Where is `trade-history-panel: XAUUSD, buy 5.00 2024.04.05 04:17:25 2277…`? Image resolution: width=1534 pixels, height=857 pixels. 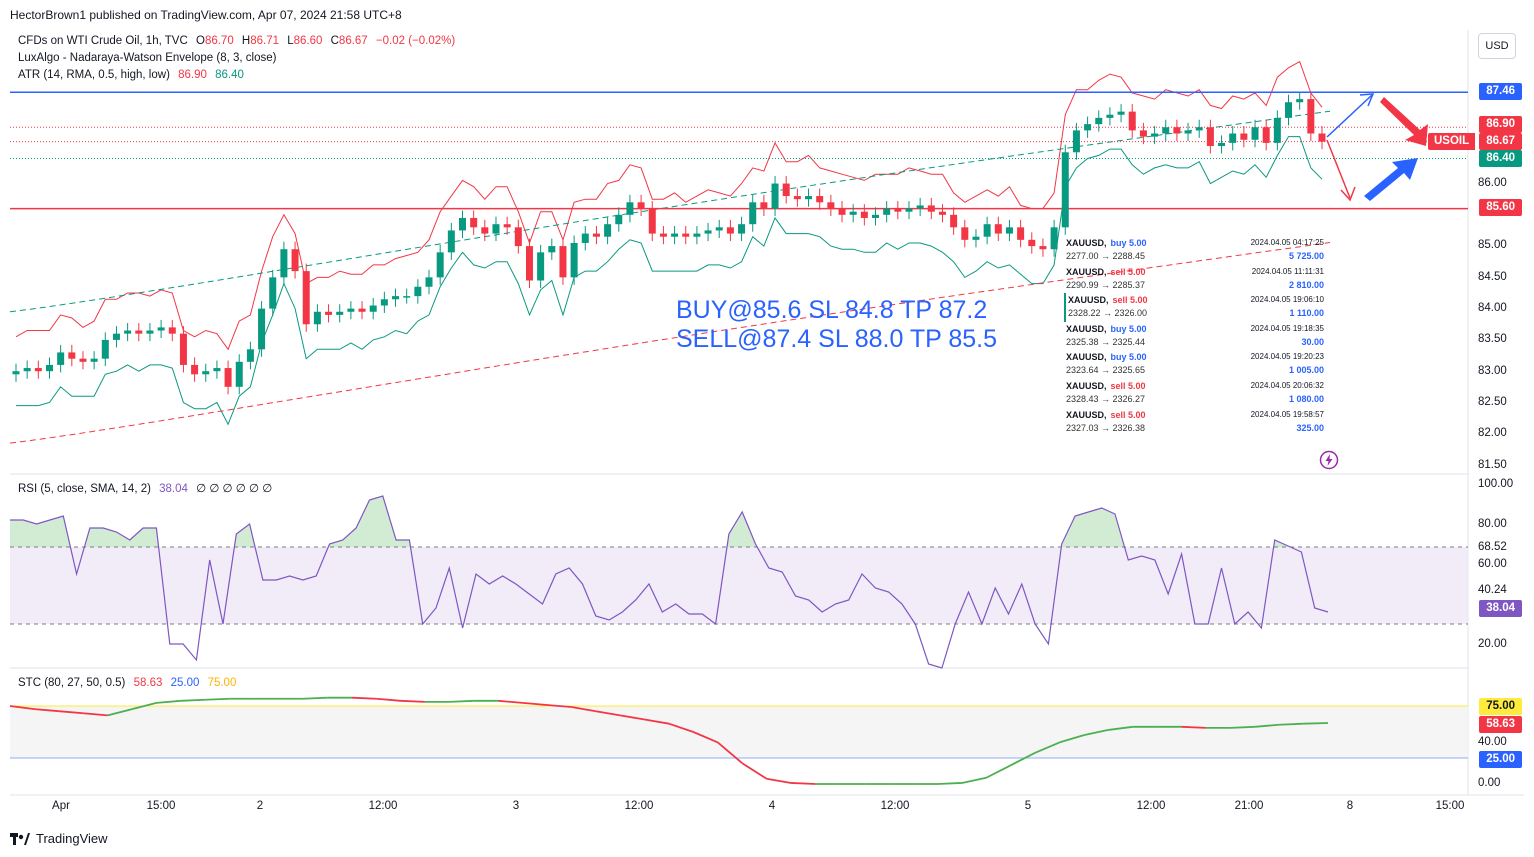
trade-history-panel: XAUUSD, buy 5.00 2024.04.05 04:17:25 2277… is located at coordinates (1195, 336).